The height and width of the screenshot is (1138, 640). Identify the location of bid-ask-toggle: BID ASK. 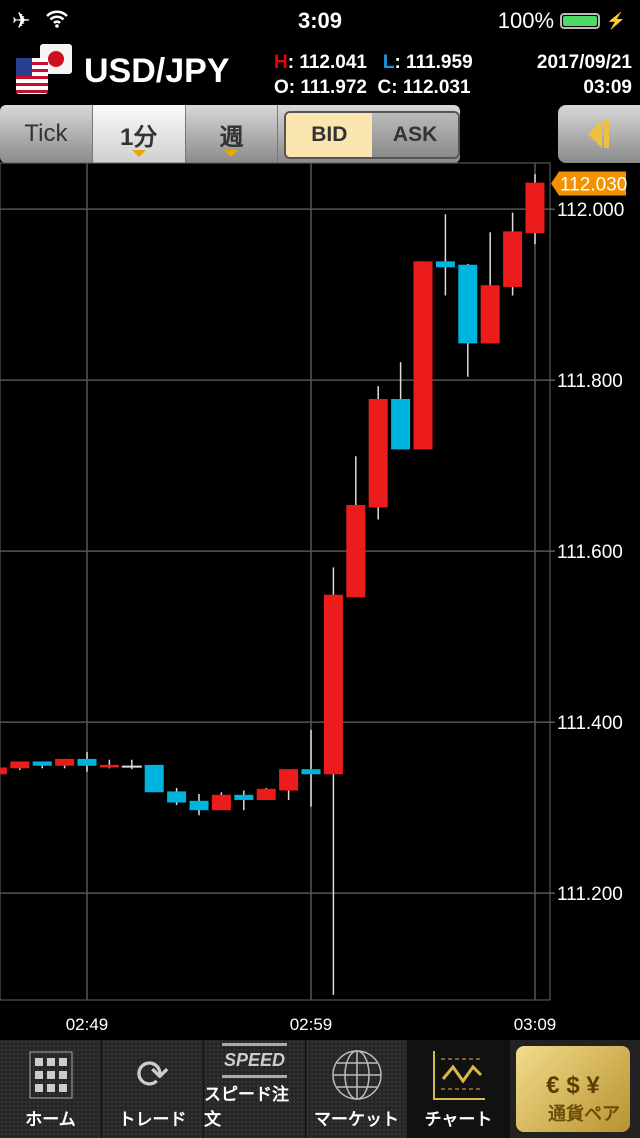
(372, 135).